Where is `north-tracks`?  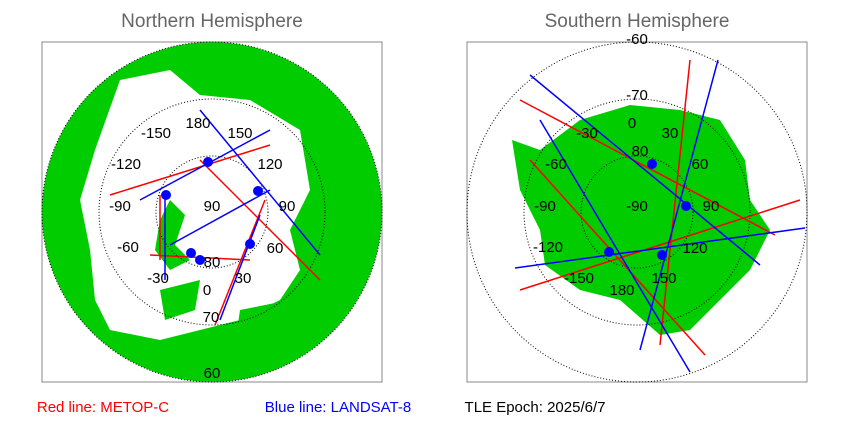 north-tracks is located at coordinates (215, 217).